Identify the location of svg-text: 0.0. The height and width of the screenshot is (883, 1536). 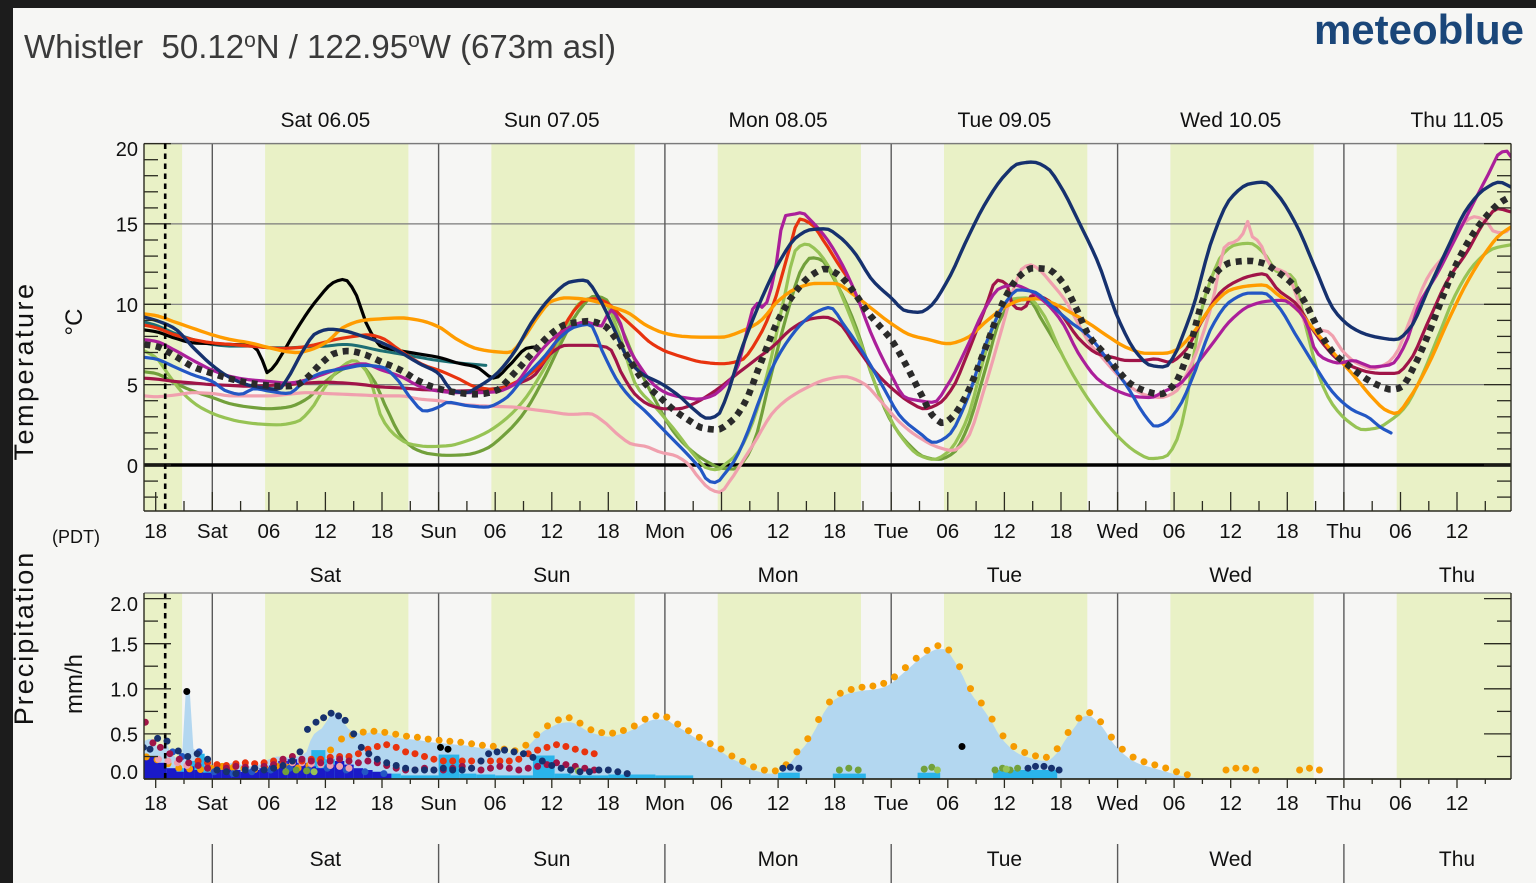
(124, 773).